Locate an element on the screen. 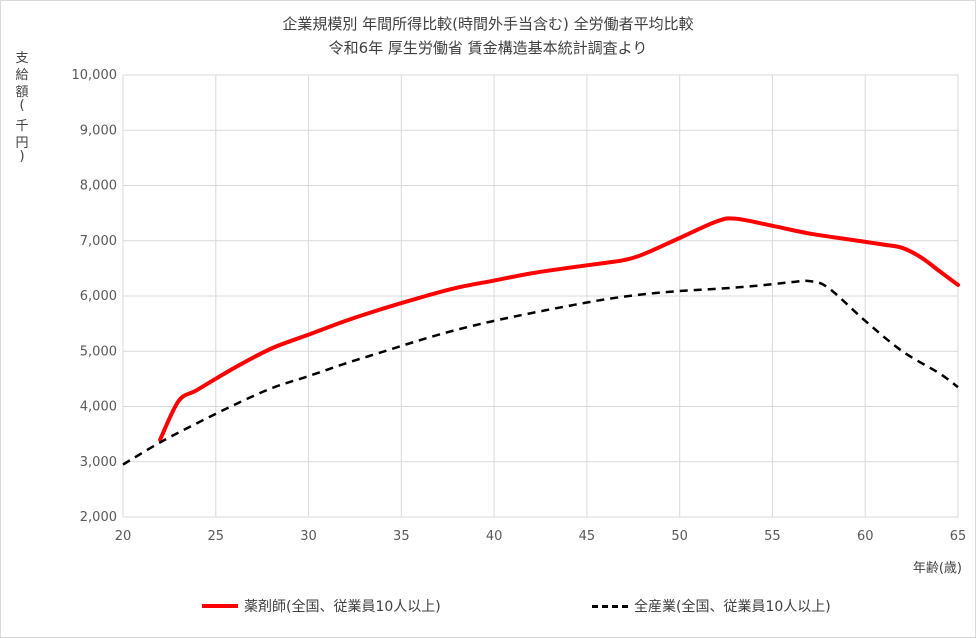 This screenshot has height=638, width=976. chart-title: 企業規模別 年間所得比較(時間外手当含む) 全労働者平均比較 is located at coordinates (488, 24).